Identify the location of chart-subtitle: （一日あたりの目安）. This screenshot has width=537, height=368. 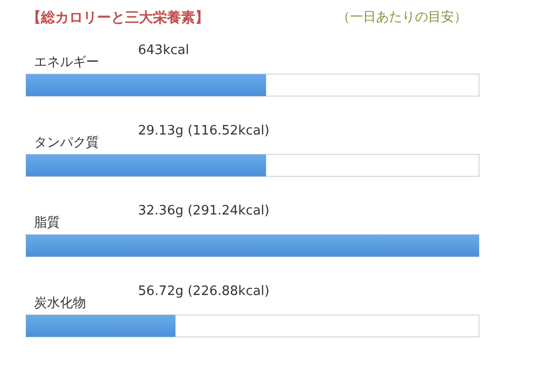
(402, 17).